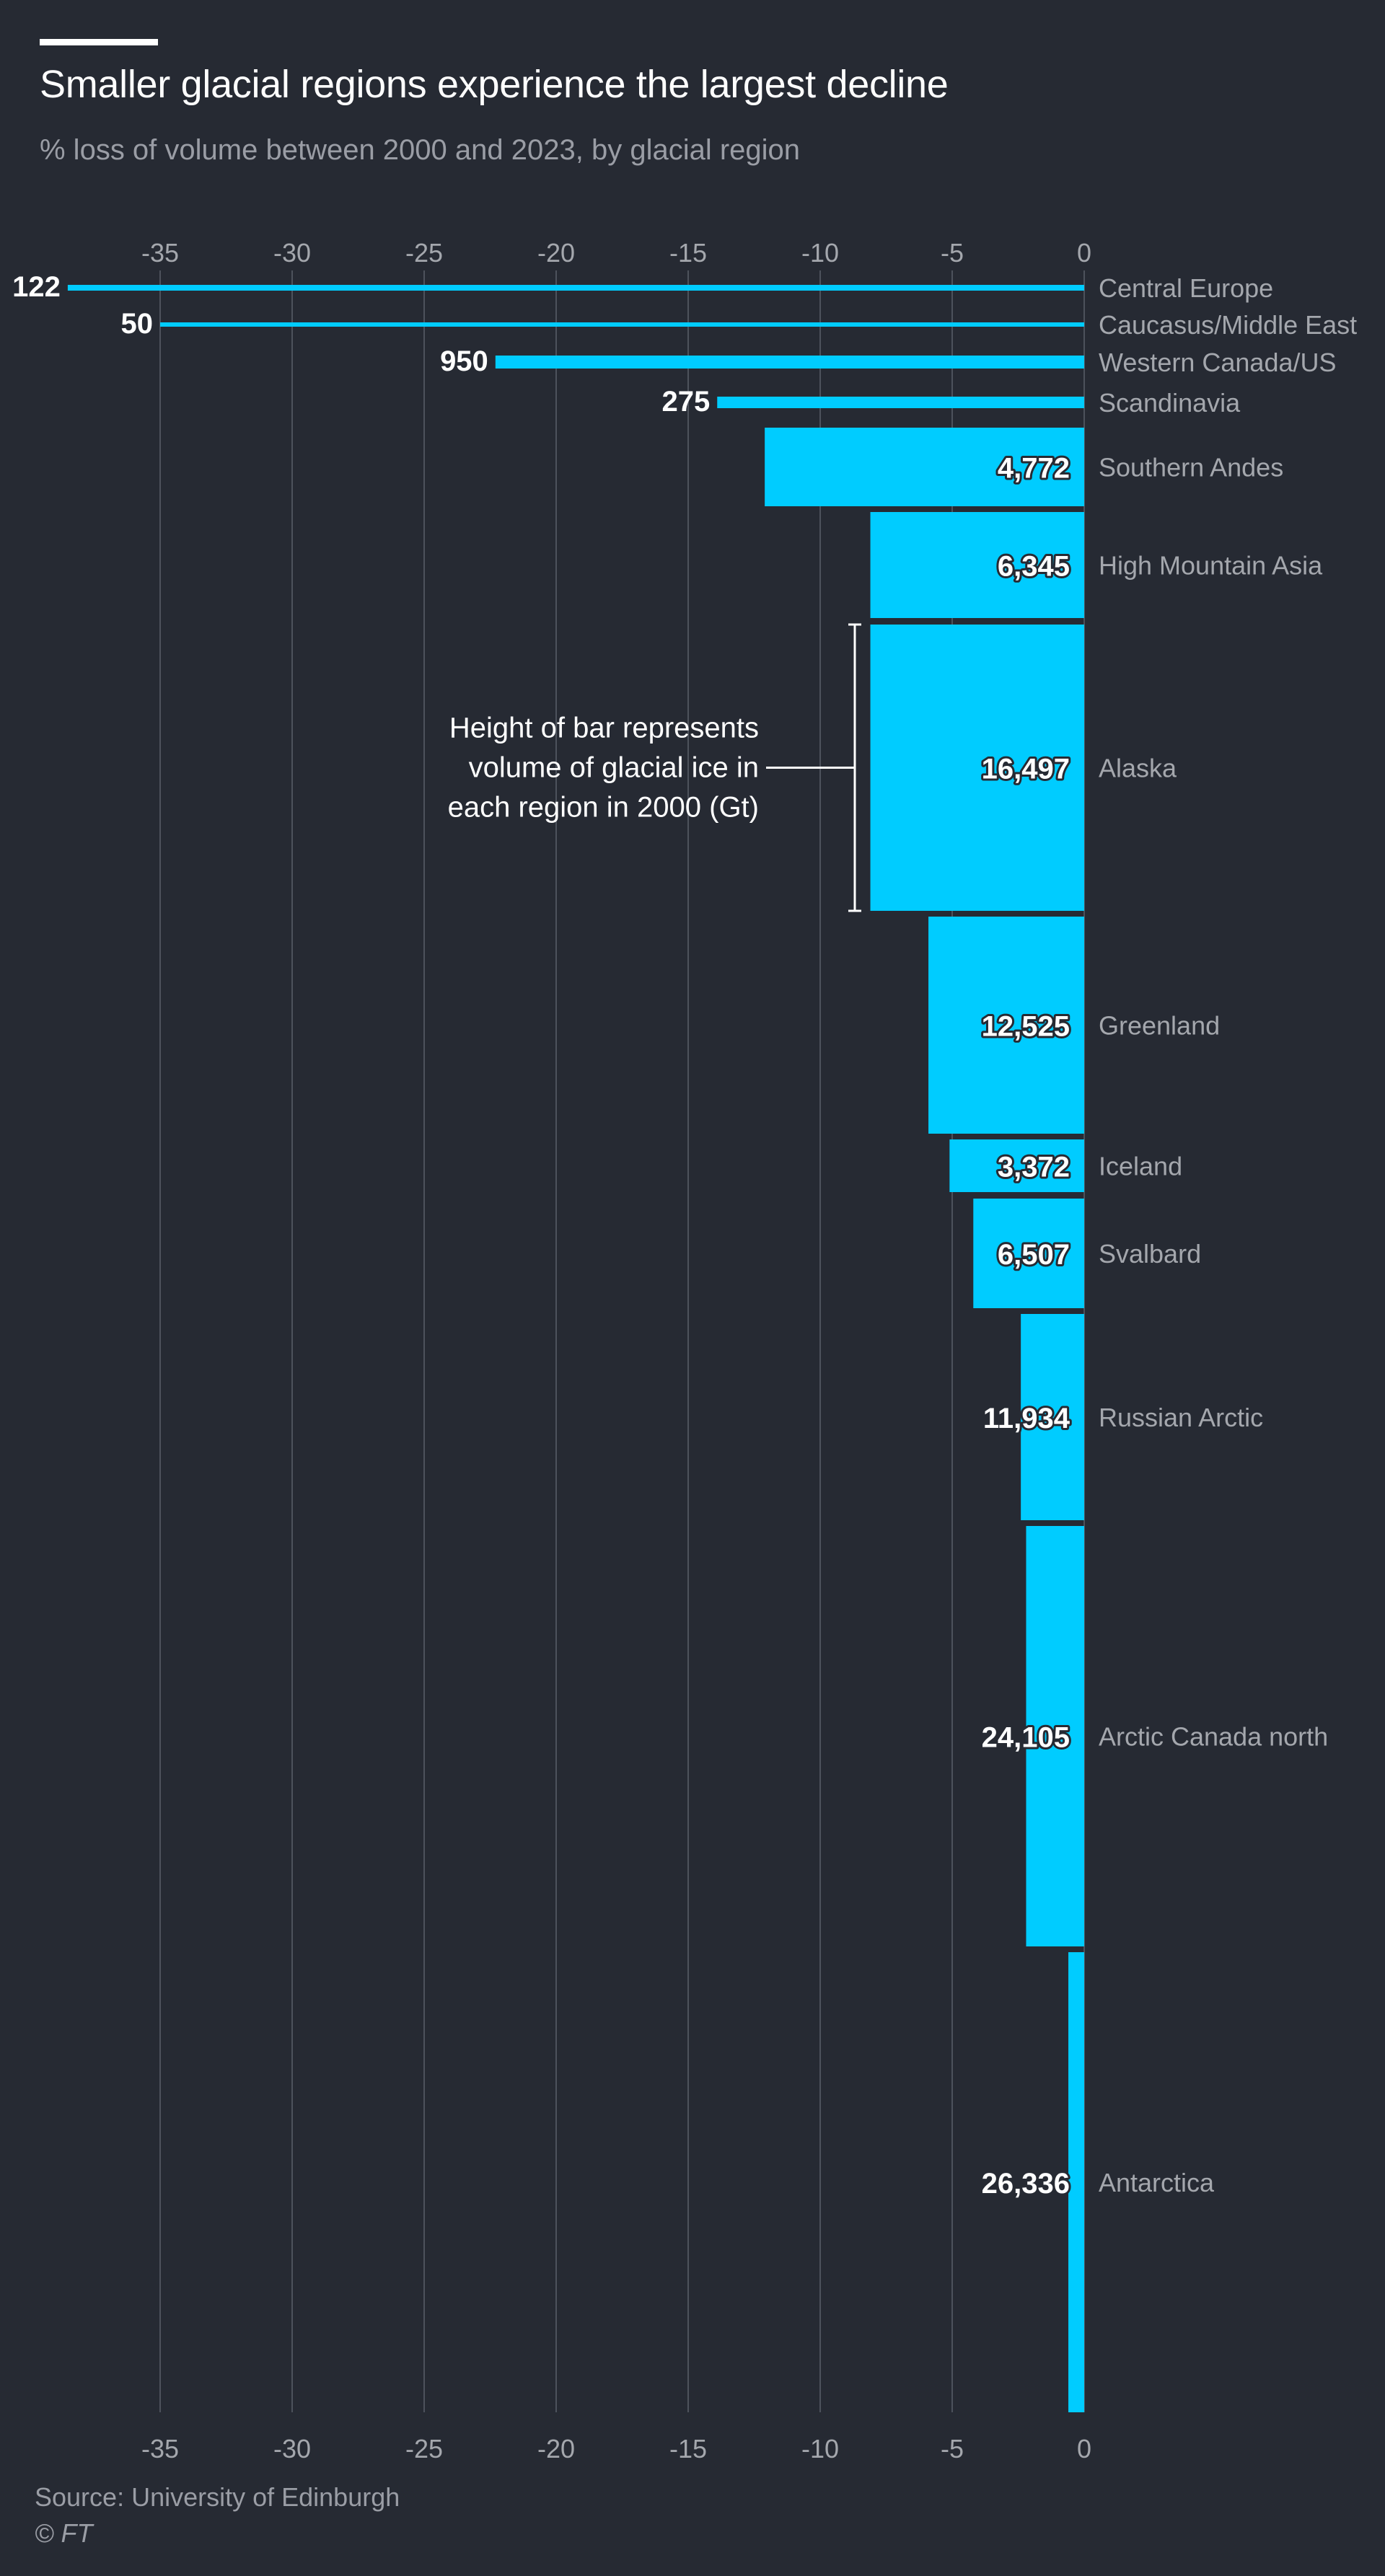 The width and height of the screenshot is (1385, 2576). What do you see at coordinates (952, 253) in the screenshot?
I see `x-tick-label-top: -5` at bounding box center [952, 253].